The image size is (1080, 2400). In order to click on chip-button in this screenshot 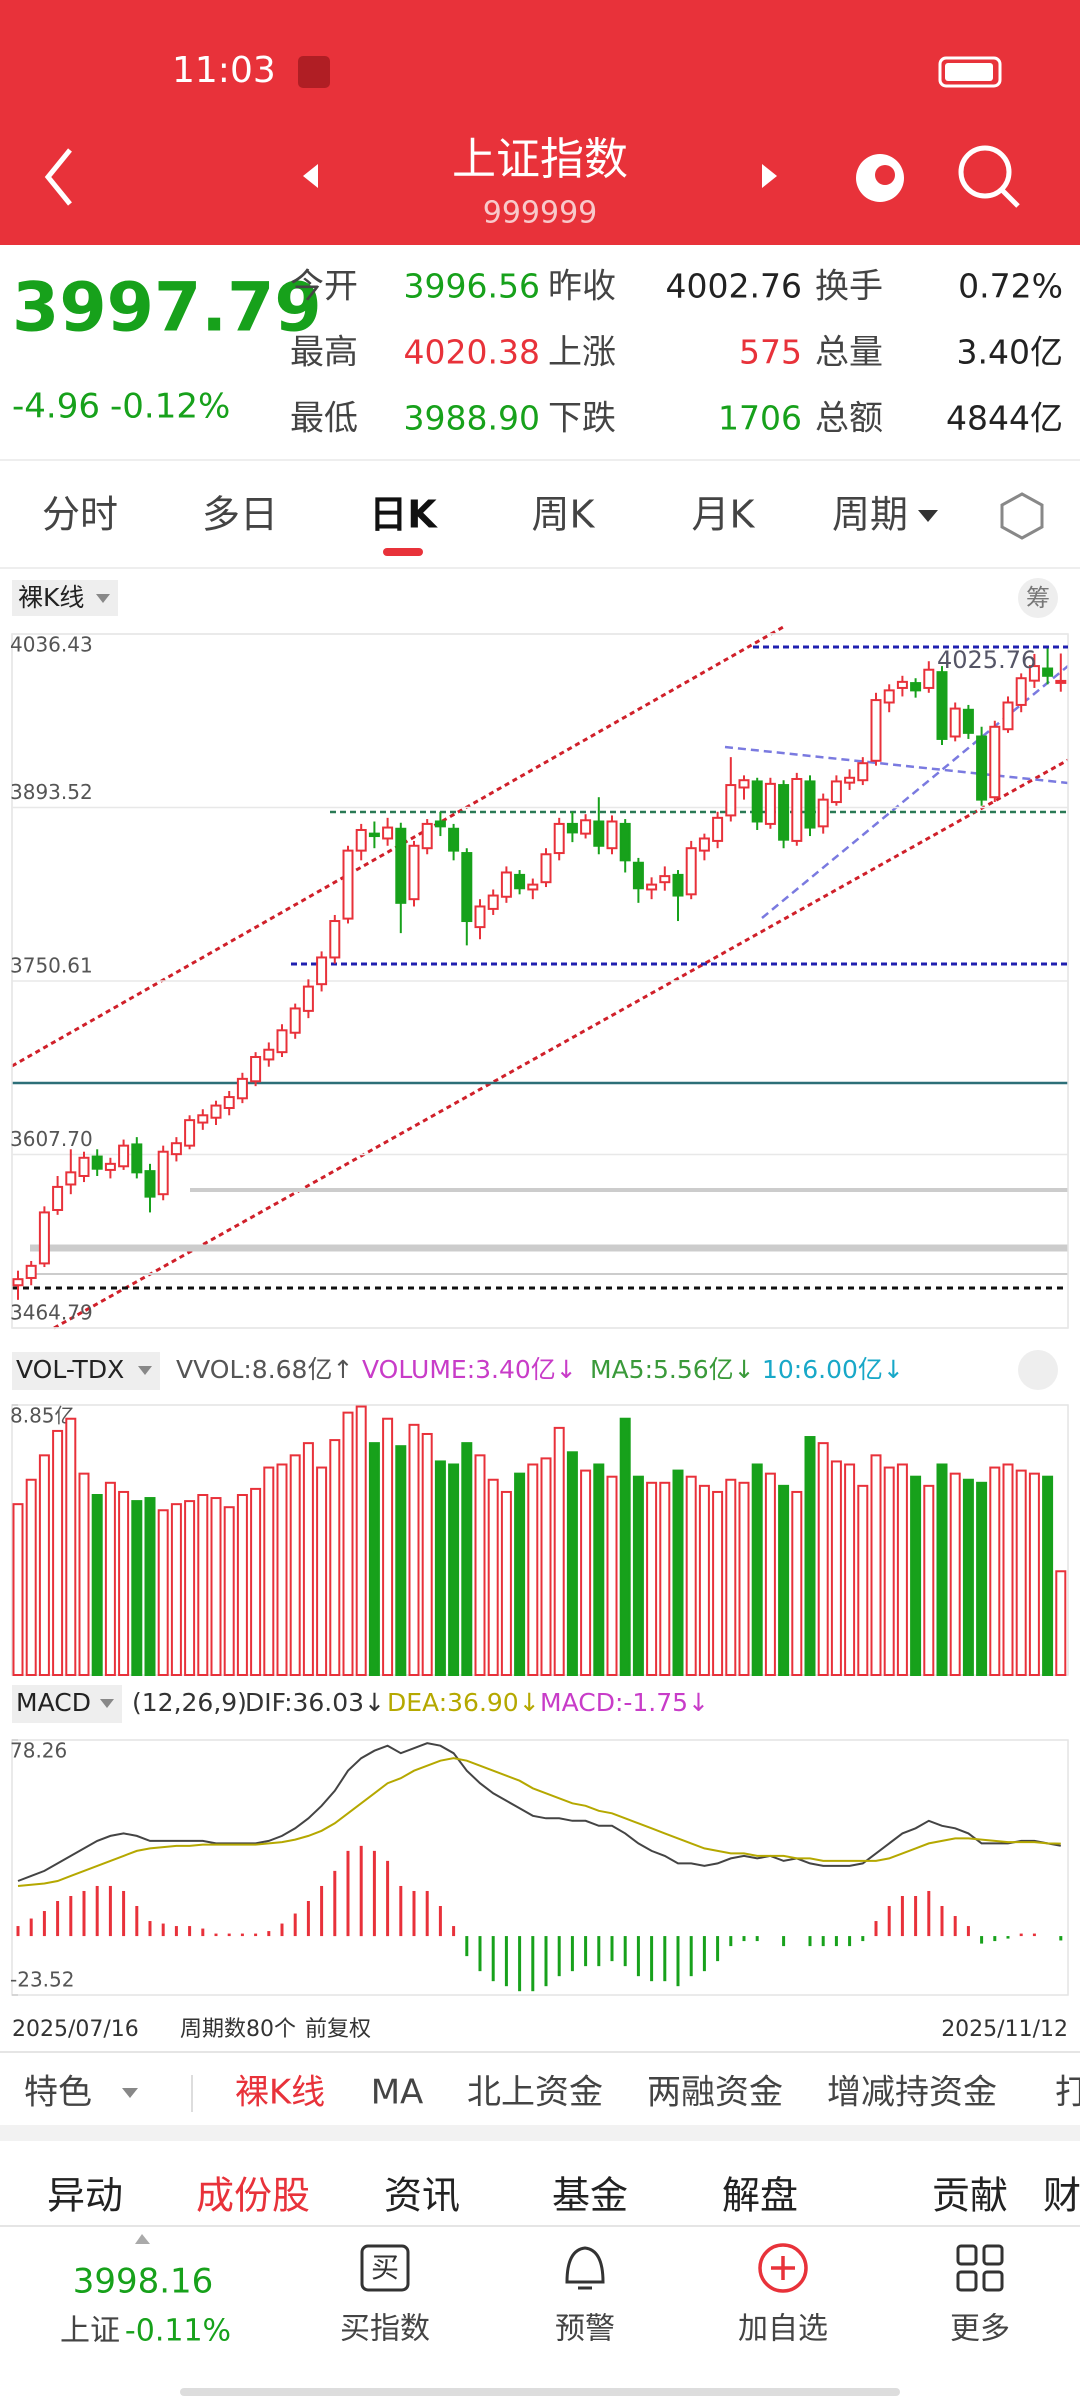, I will do `click(1038, 598)`.